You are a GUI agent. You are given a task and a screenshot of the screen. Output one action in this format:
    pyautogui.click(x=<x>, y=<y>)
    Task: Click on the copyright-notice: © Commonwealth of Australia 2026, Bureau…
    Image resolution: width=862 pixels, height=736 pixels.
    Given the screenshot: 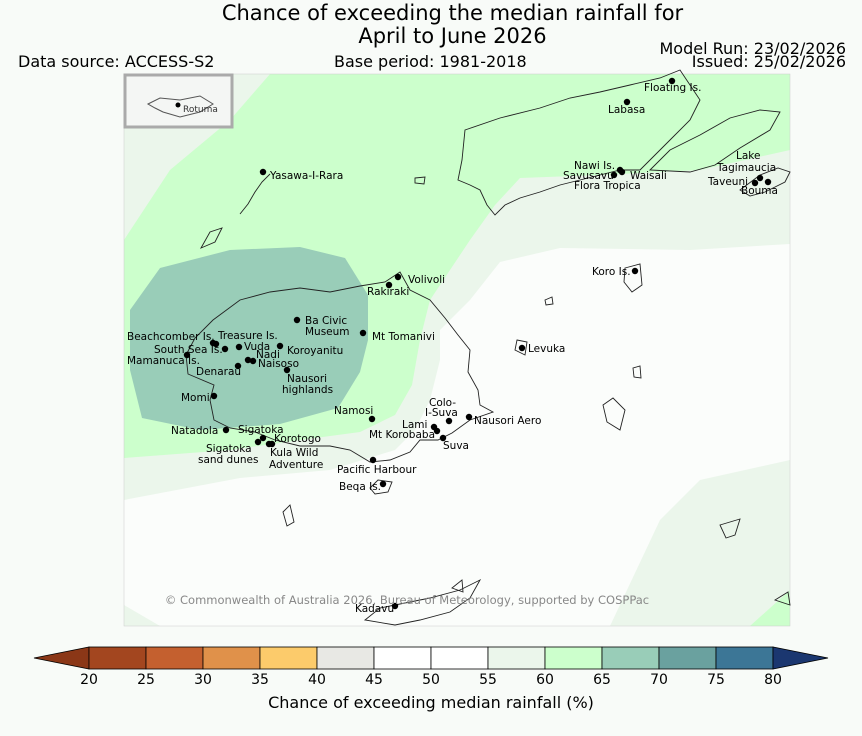 What is the action you would take?
    pyautogui.click(x=407, y=600)
    